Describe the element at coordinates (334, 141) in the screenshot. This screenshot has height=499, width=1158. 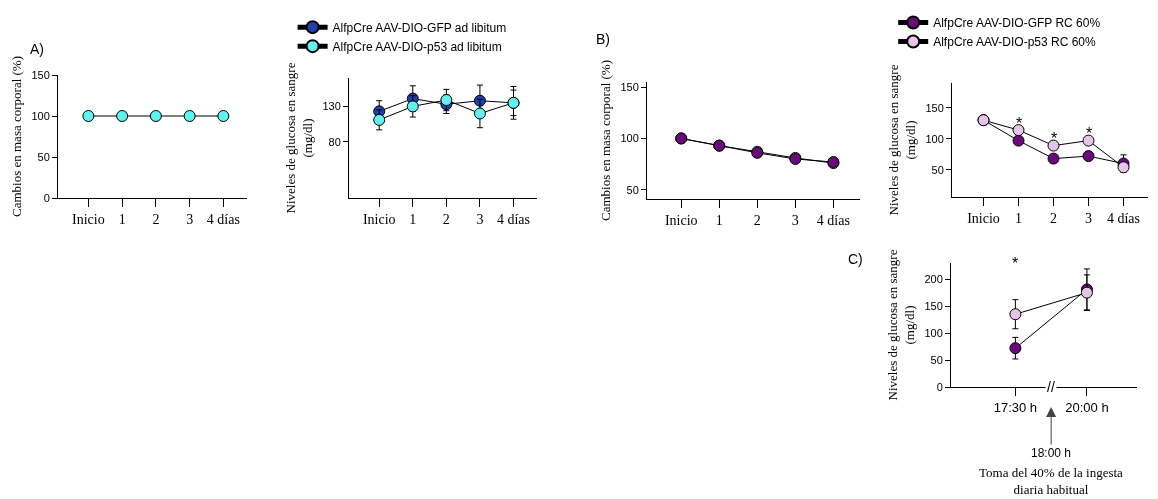
I see `y-tick-label: 80` at that location.